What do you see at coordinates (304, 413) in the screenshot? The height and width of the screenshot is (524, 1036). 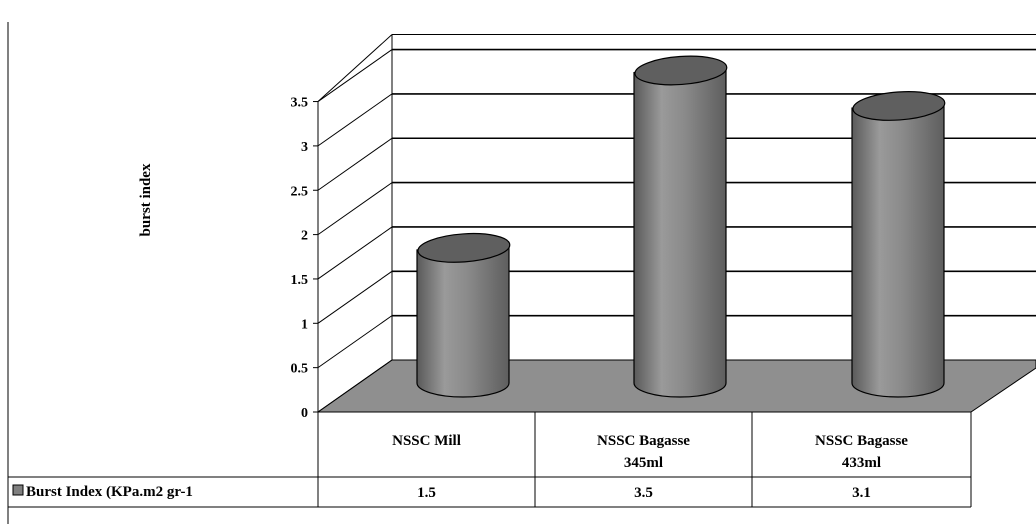 I see `y-tick-label: 0` at bounding box center [304, 413].